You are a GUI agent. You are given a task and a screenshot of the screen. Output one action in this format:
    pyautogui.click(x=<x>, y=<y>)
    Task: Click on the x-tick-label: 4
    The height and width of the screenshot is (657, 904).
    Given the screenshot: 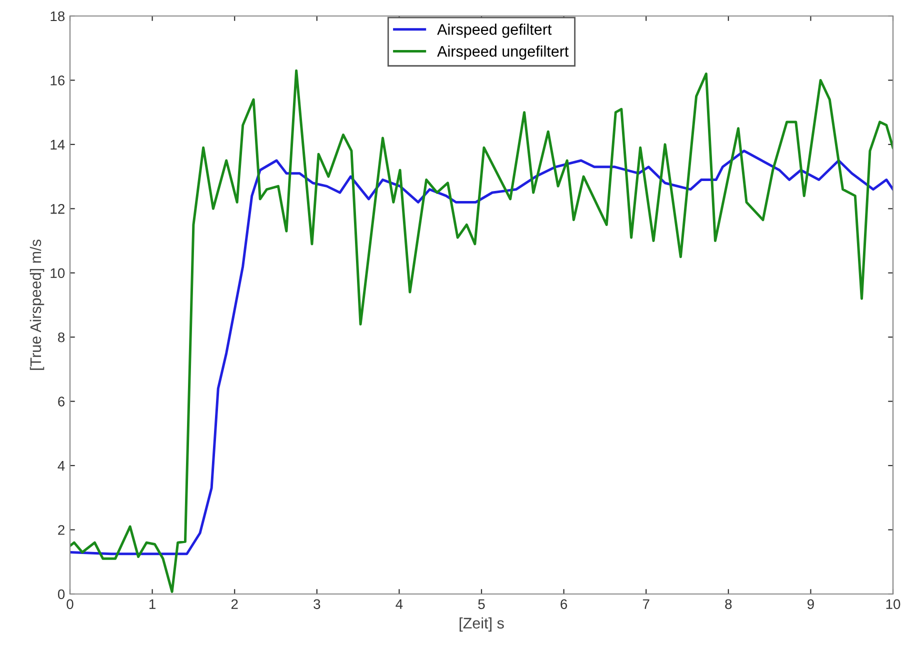 What is the action you would take?
    pyautogui.click(x=399, y=604)
    